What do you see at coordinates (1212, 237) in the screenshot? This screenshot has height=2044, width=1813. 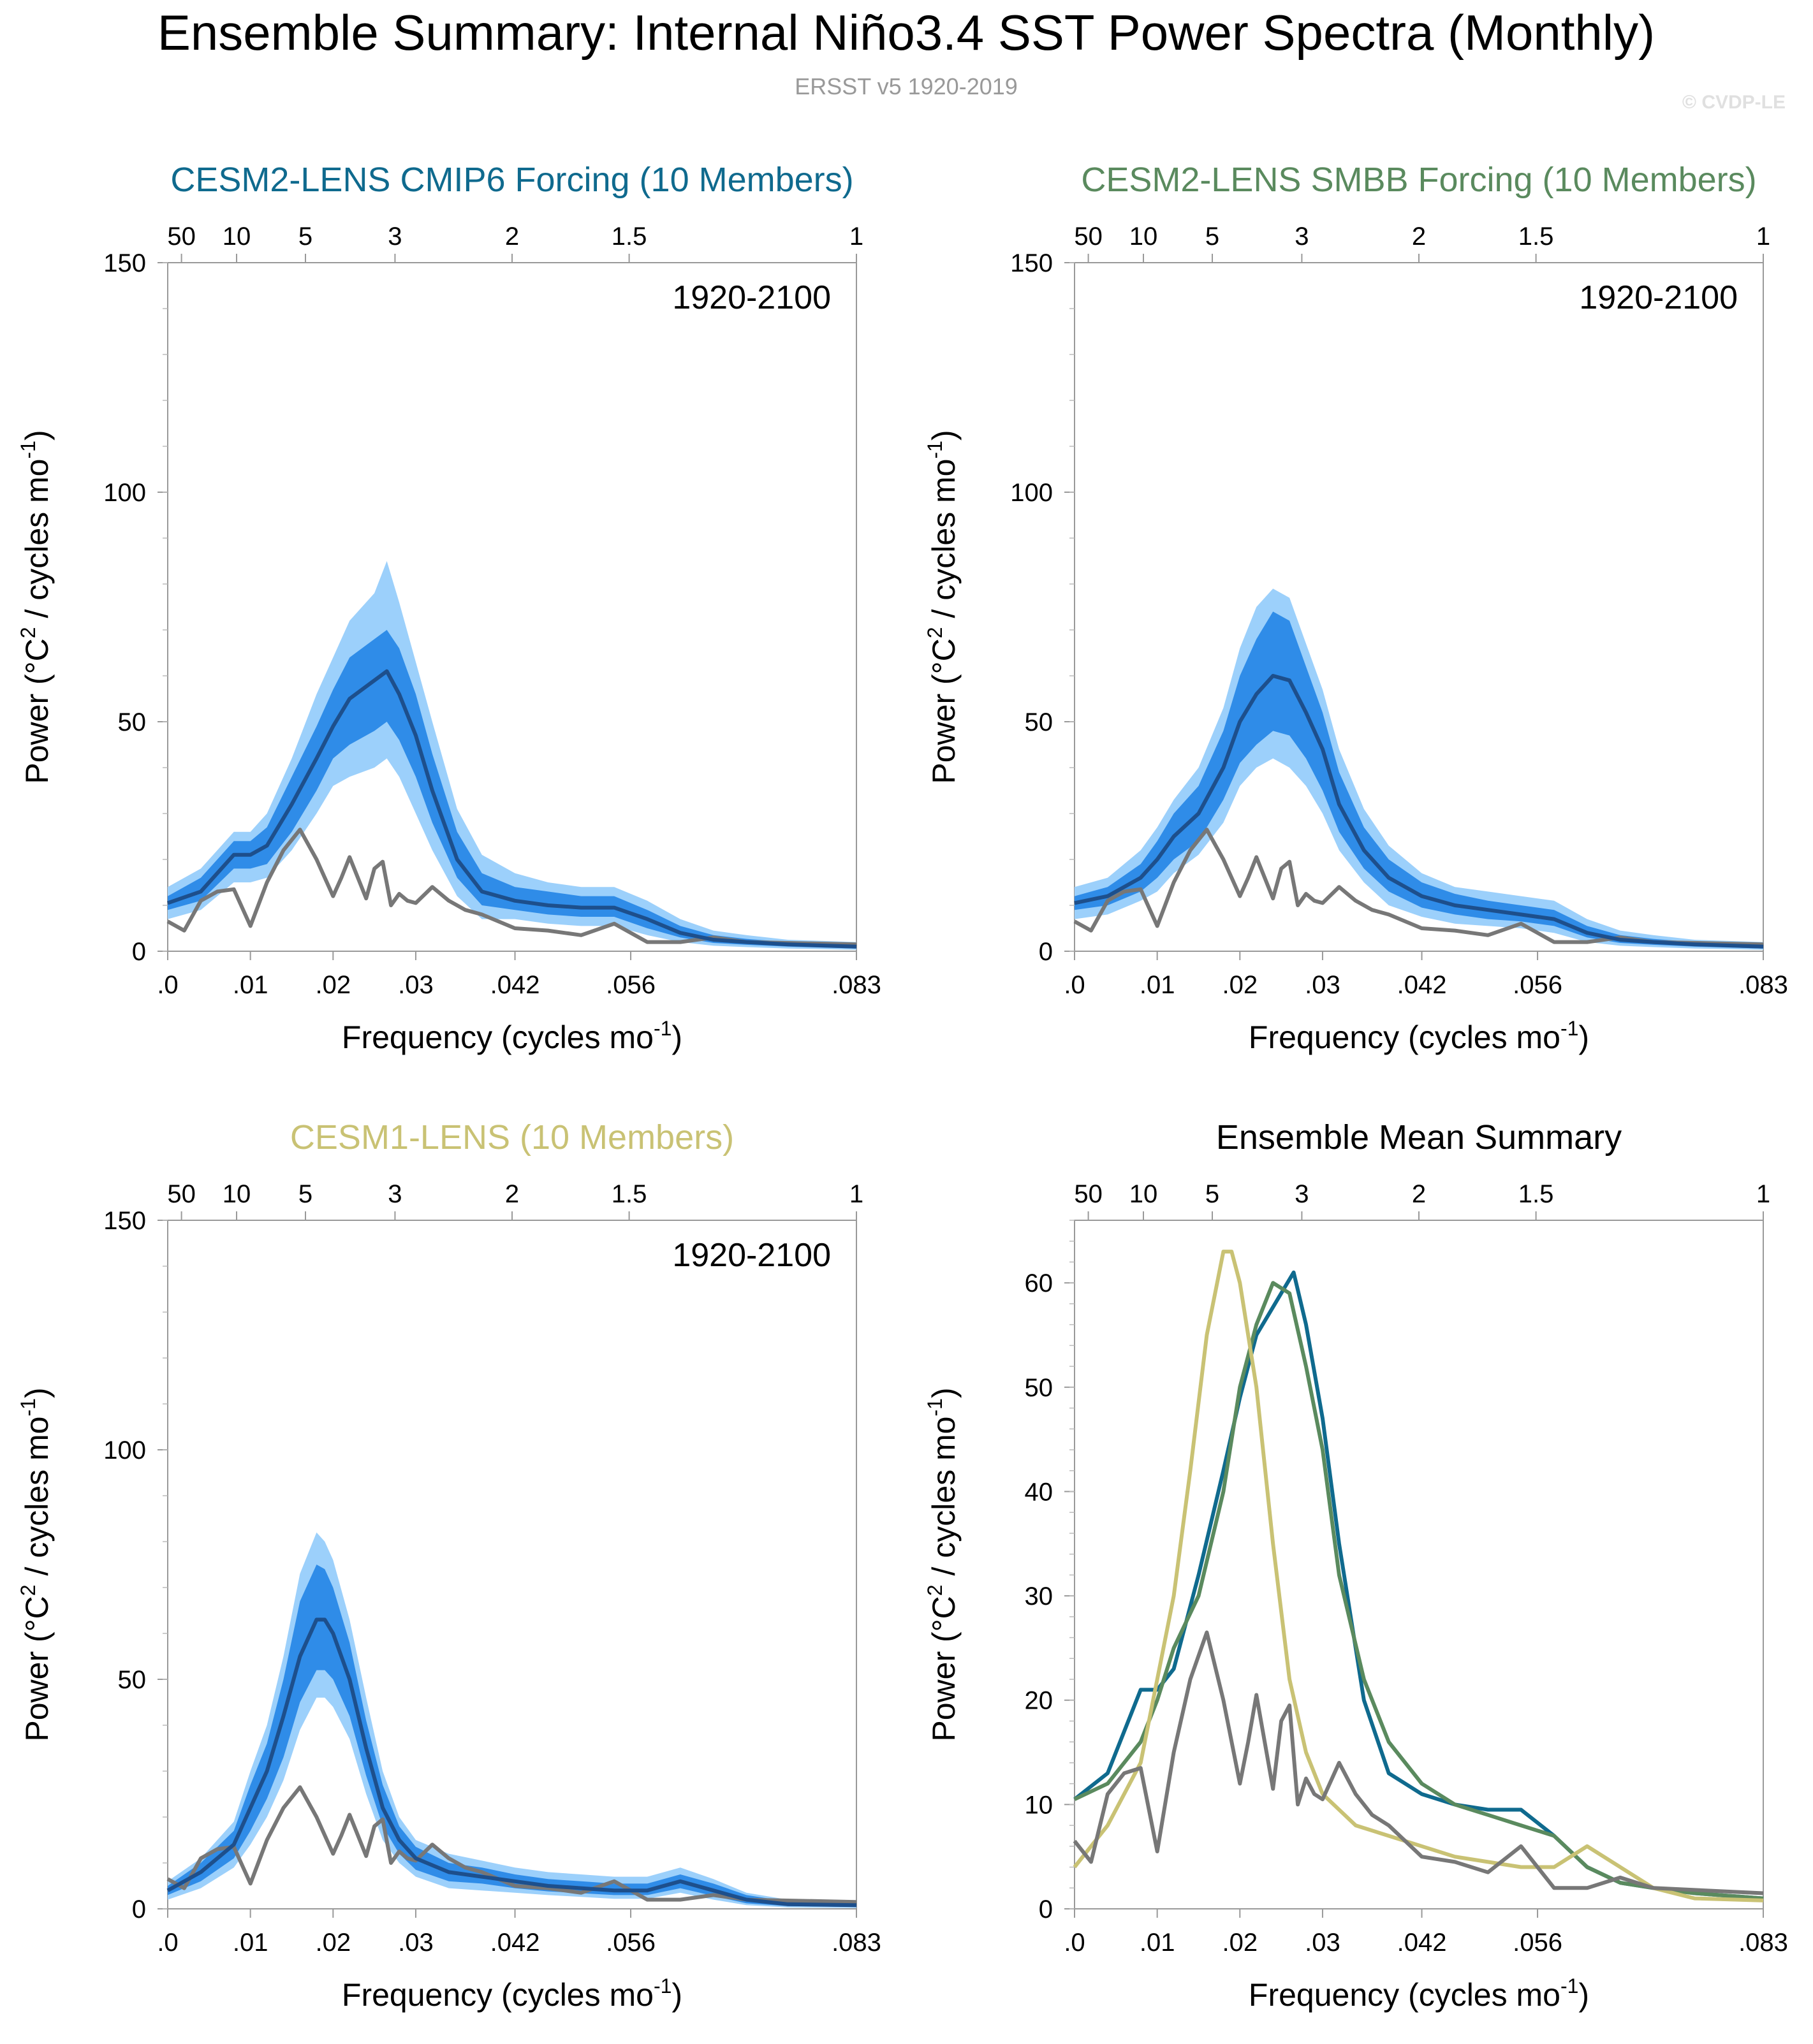 I see `top-tick-label: 5` at bounding box center [1212, 237].